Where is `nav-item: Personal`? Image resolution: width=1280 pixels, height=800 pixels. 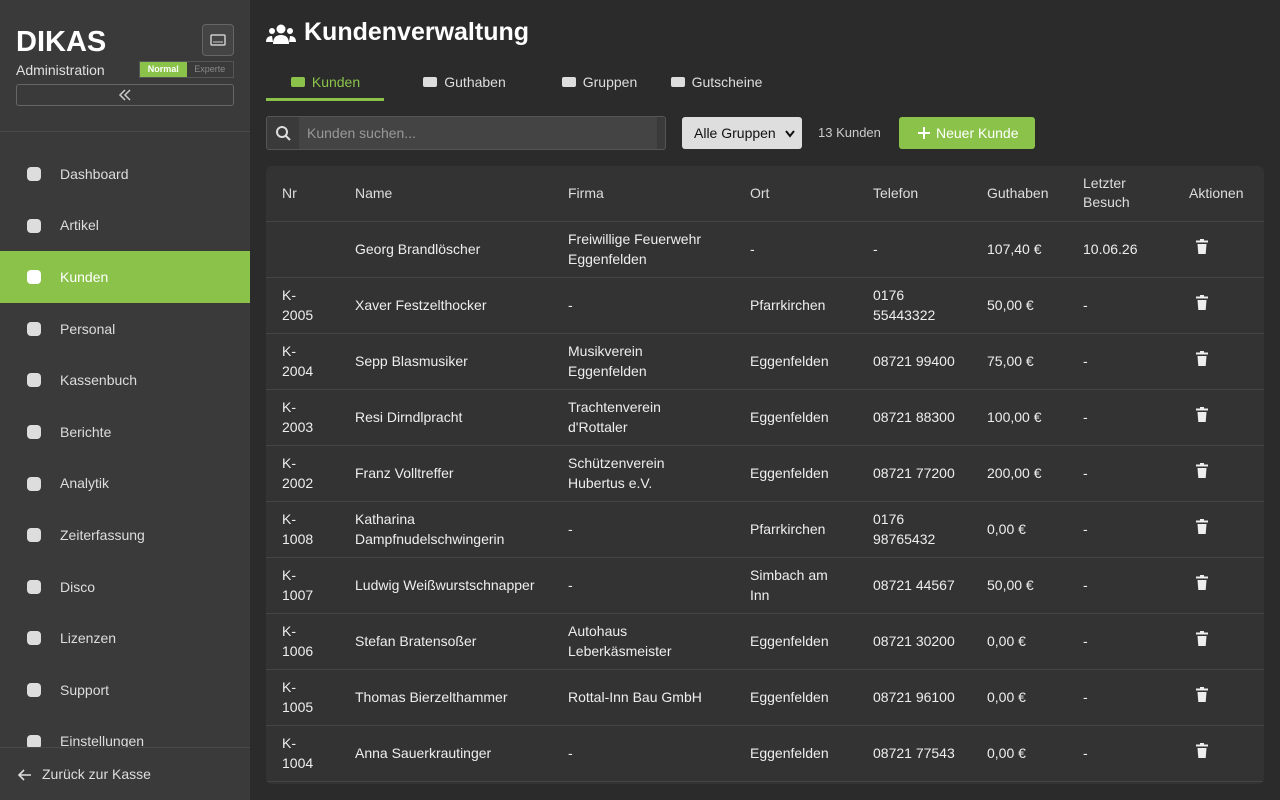 nav-item: Personal is located at coordinates (125, 329).